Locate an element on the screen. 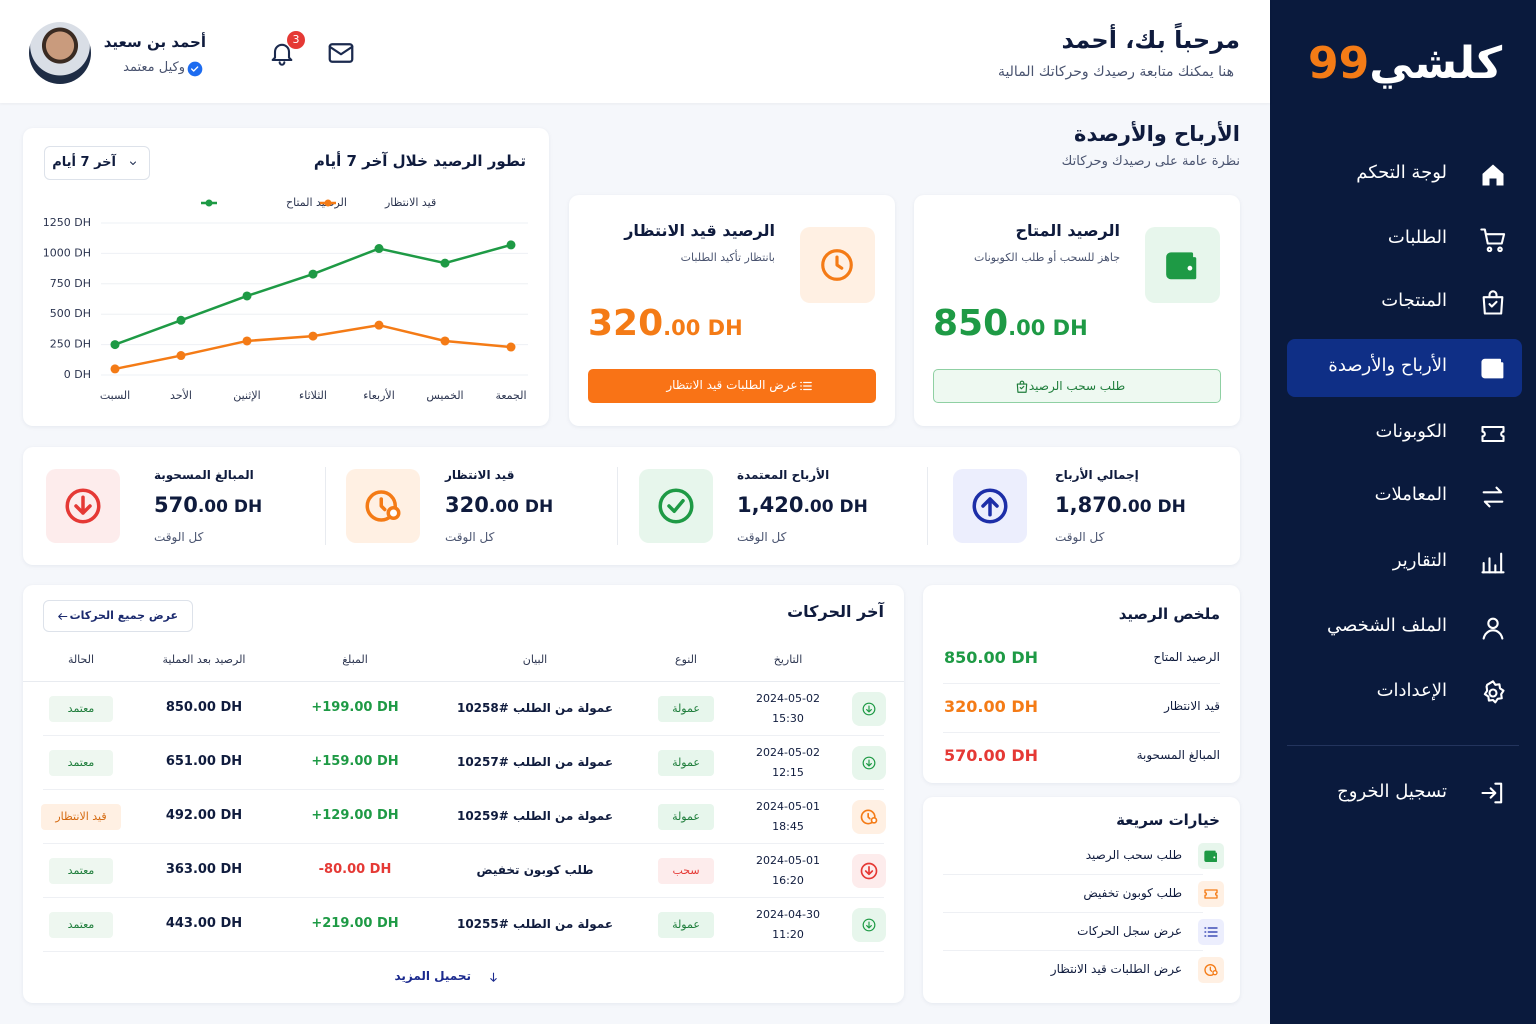 Image resolution: width=1536 pixels, height=1024 pixels. x-tick-label: الخميس is located at coordinates (444, 395).